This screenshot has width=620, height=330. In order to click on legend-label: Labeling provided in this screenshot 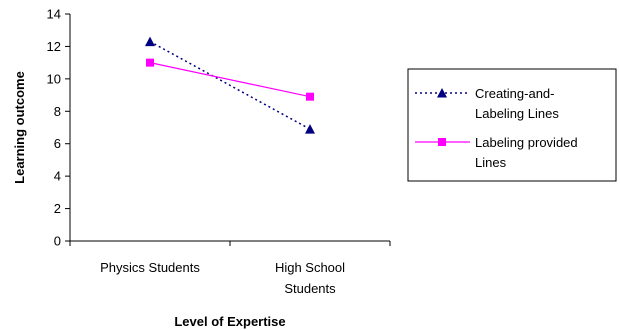, I will do `click(526, 142)`.